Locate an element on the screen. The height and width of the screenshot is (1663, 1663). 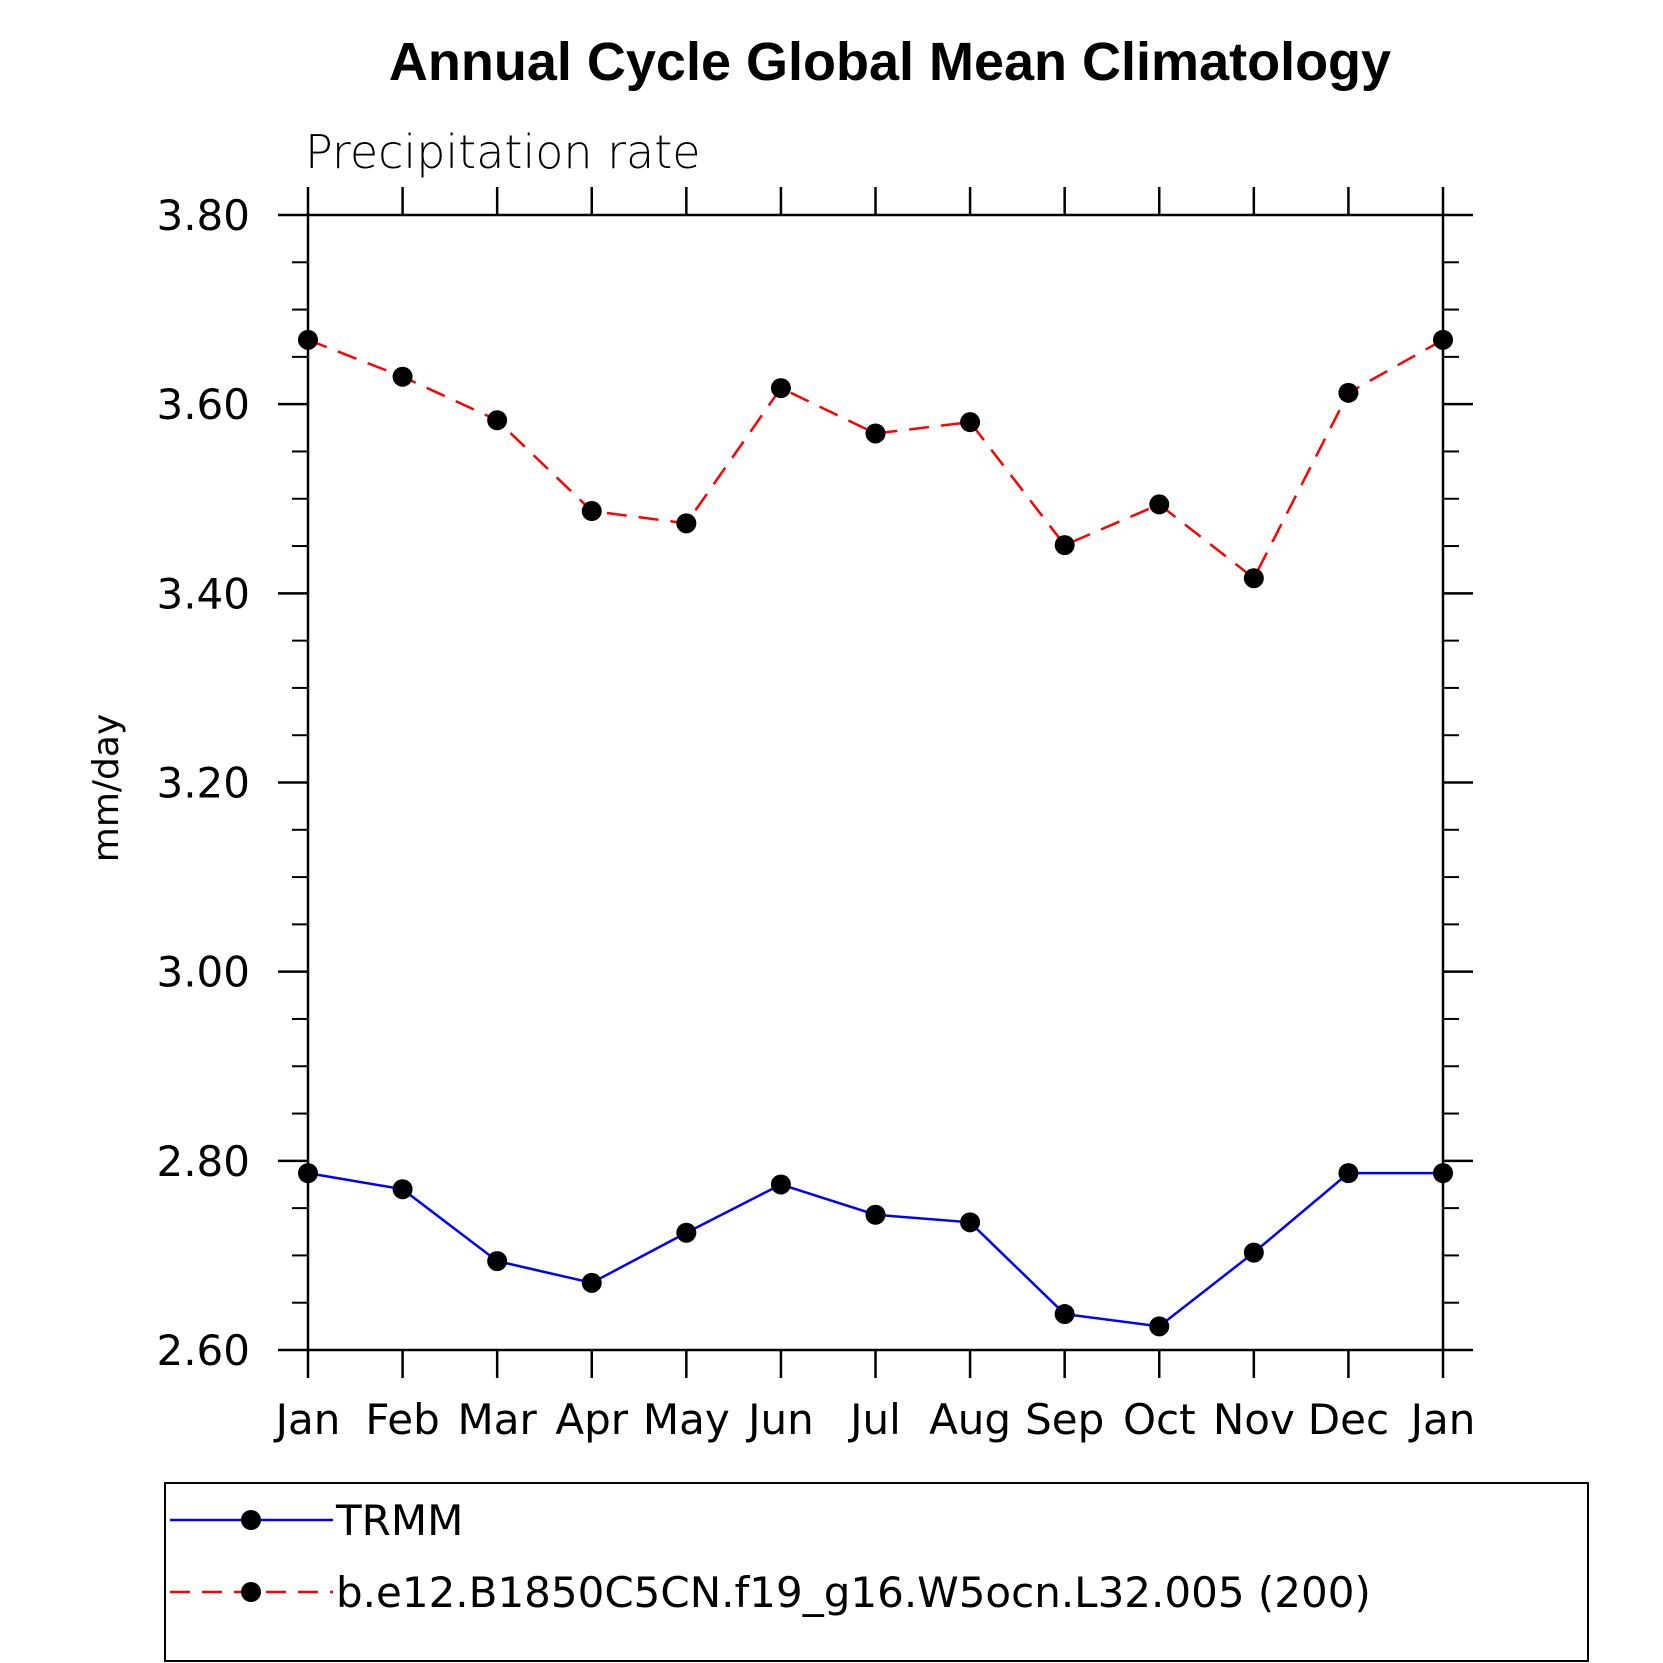
y-tick-label: 3.80 is located at coordinates (203, 215).